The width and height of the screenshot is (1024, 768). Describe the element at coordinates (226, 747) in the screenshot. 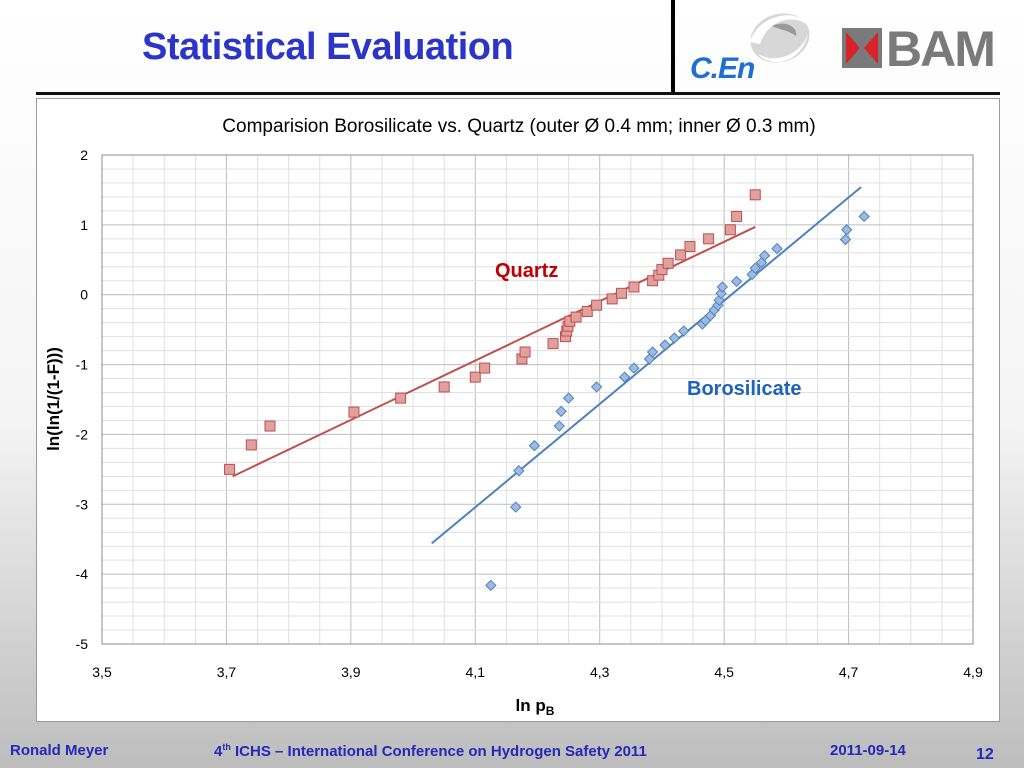

I see `footer-conference-sup: th` at that location.